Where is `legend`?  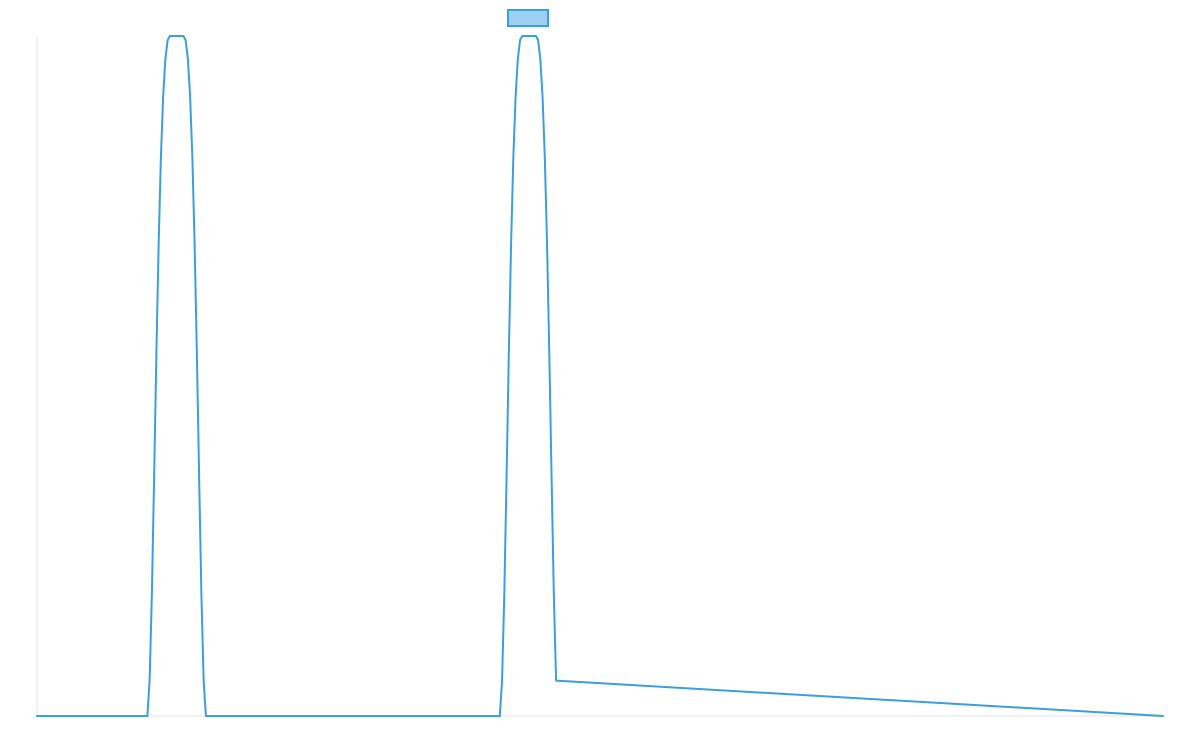
legend is located at coordinates (528, 18).